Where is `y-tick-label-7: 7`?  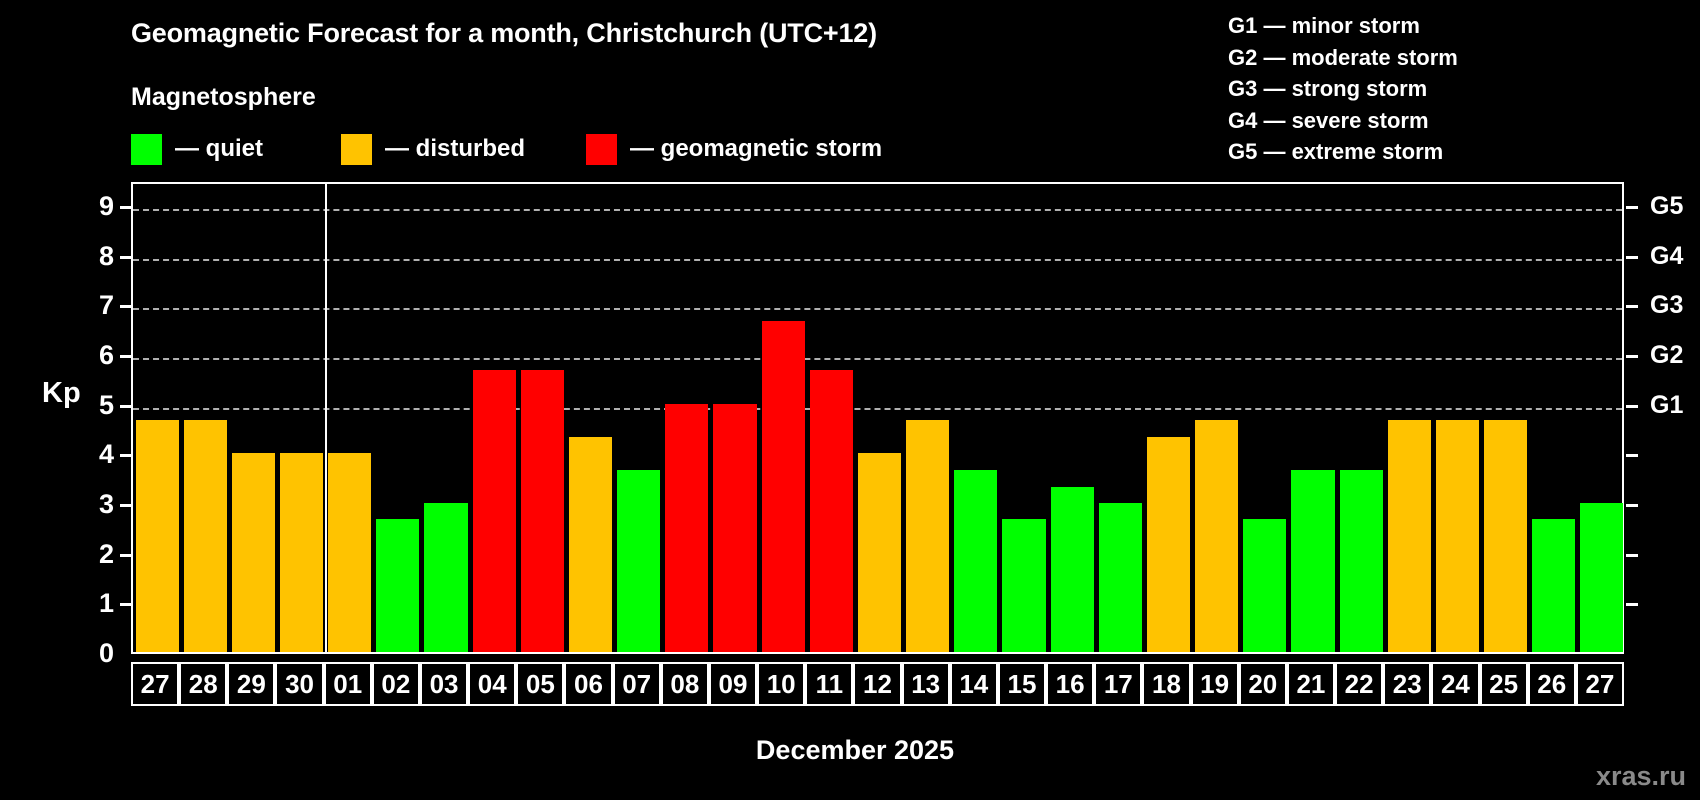
y-tick-label-7: 7 is located at coordinates (106, 305).